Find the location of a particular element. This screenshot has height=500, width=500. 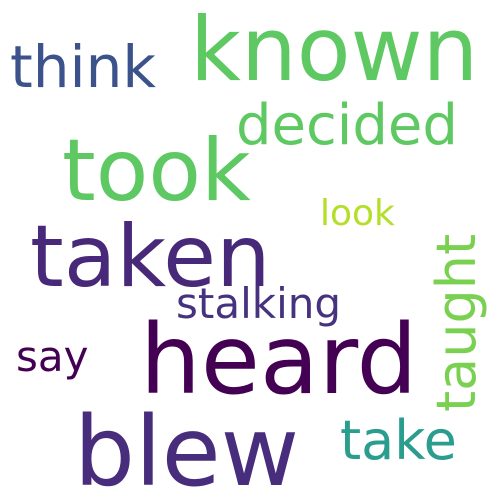

word-decided: decided is located at coordinates (347, 125).